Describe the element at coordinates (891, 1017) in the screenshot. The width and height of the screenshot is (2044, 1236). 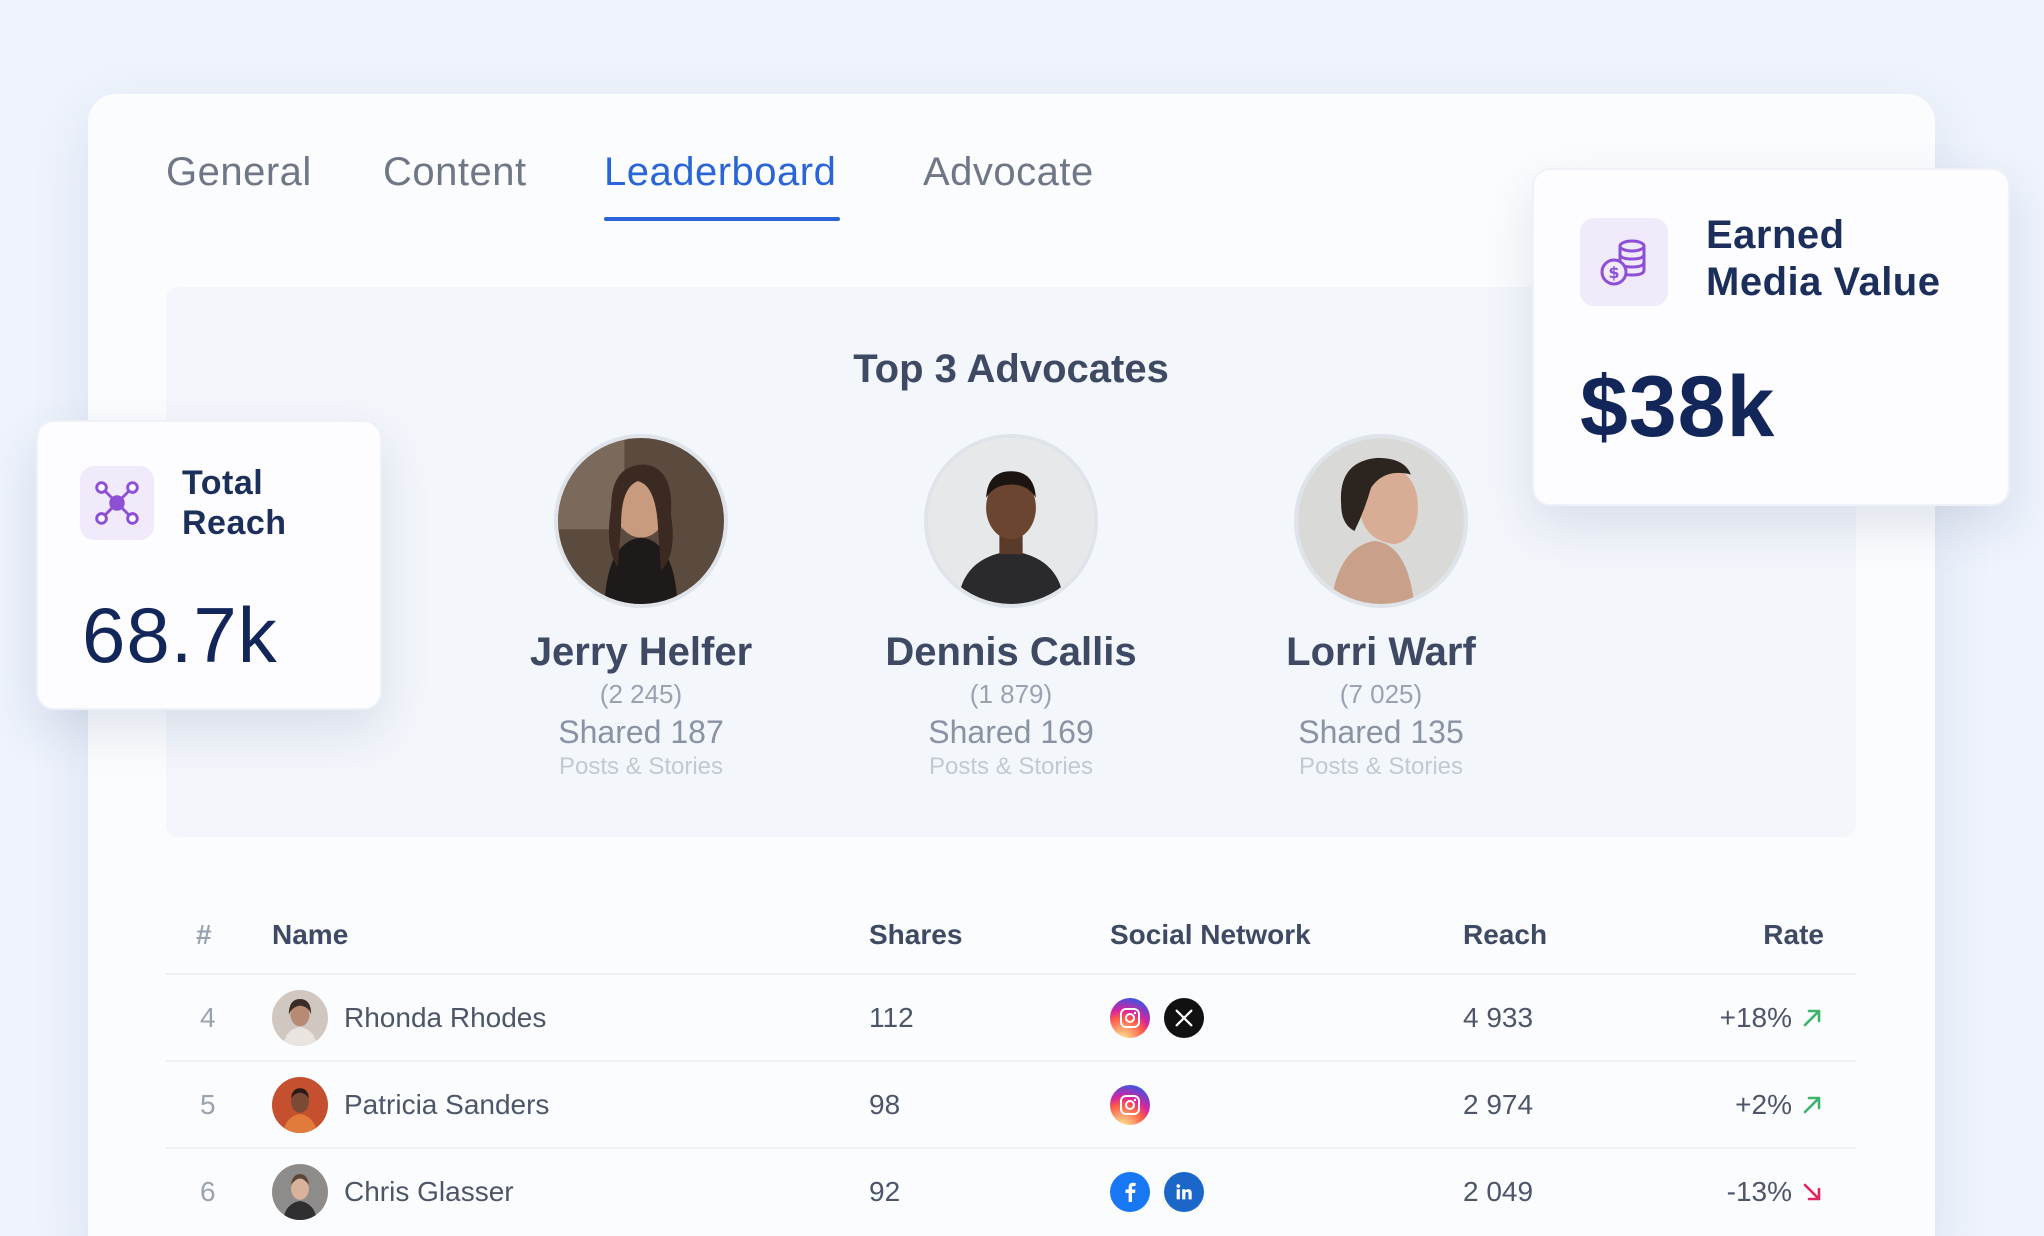
I see `row-shares: 112` at that location.